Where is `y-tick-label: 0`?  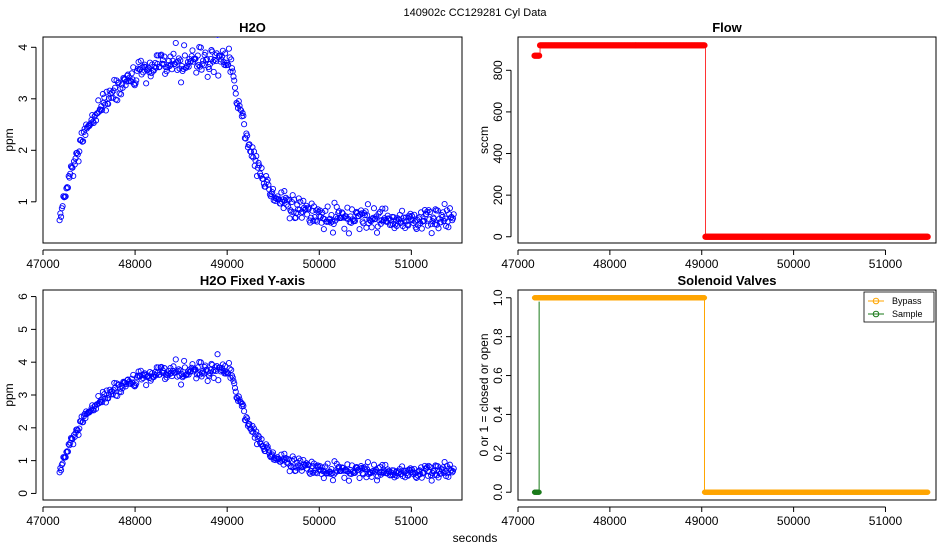 y-tick-label: 0 is located at coordinates (23, 493).